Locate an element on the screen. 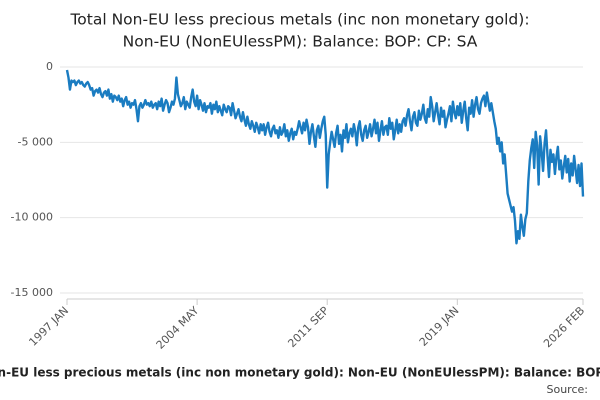  y-tick-label: 0 is located at coordinates (49, 66).